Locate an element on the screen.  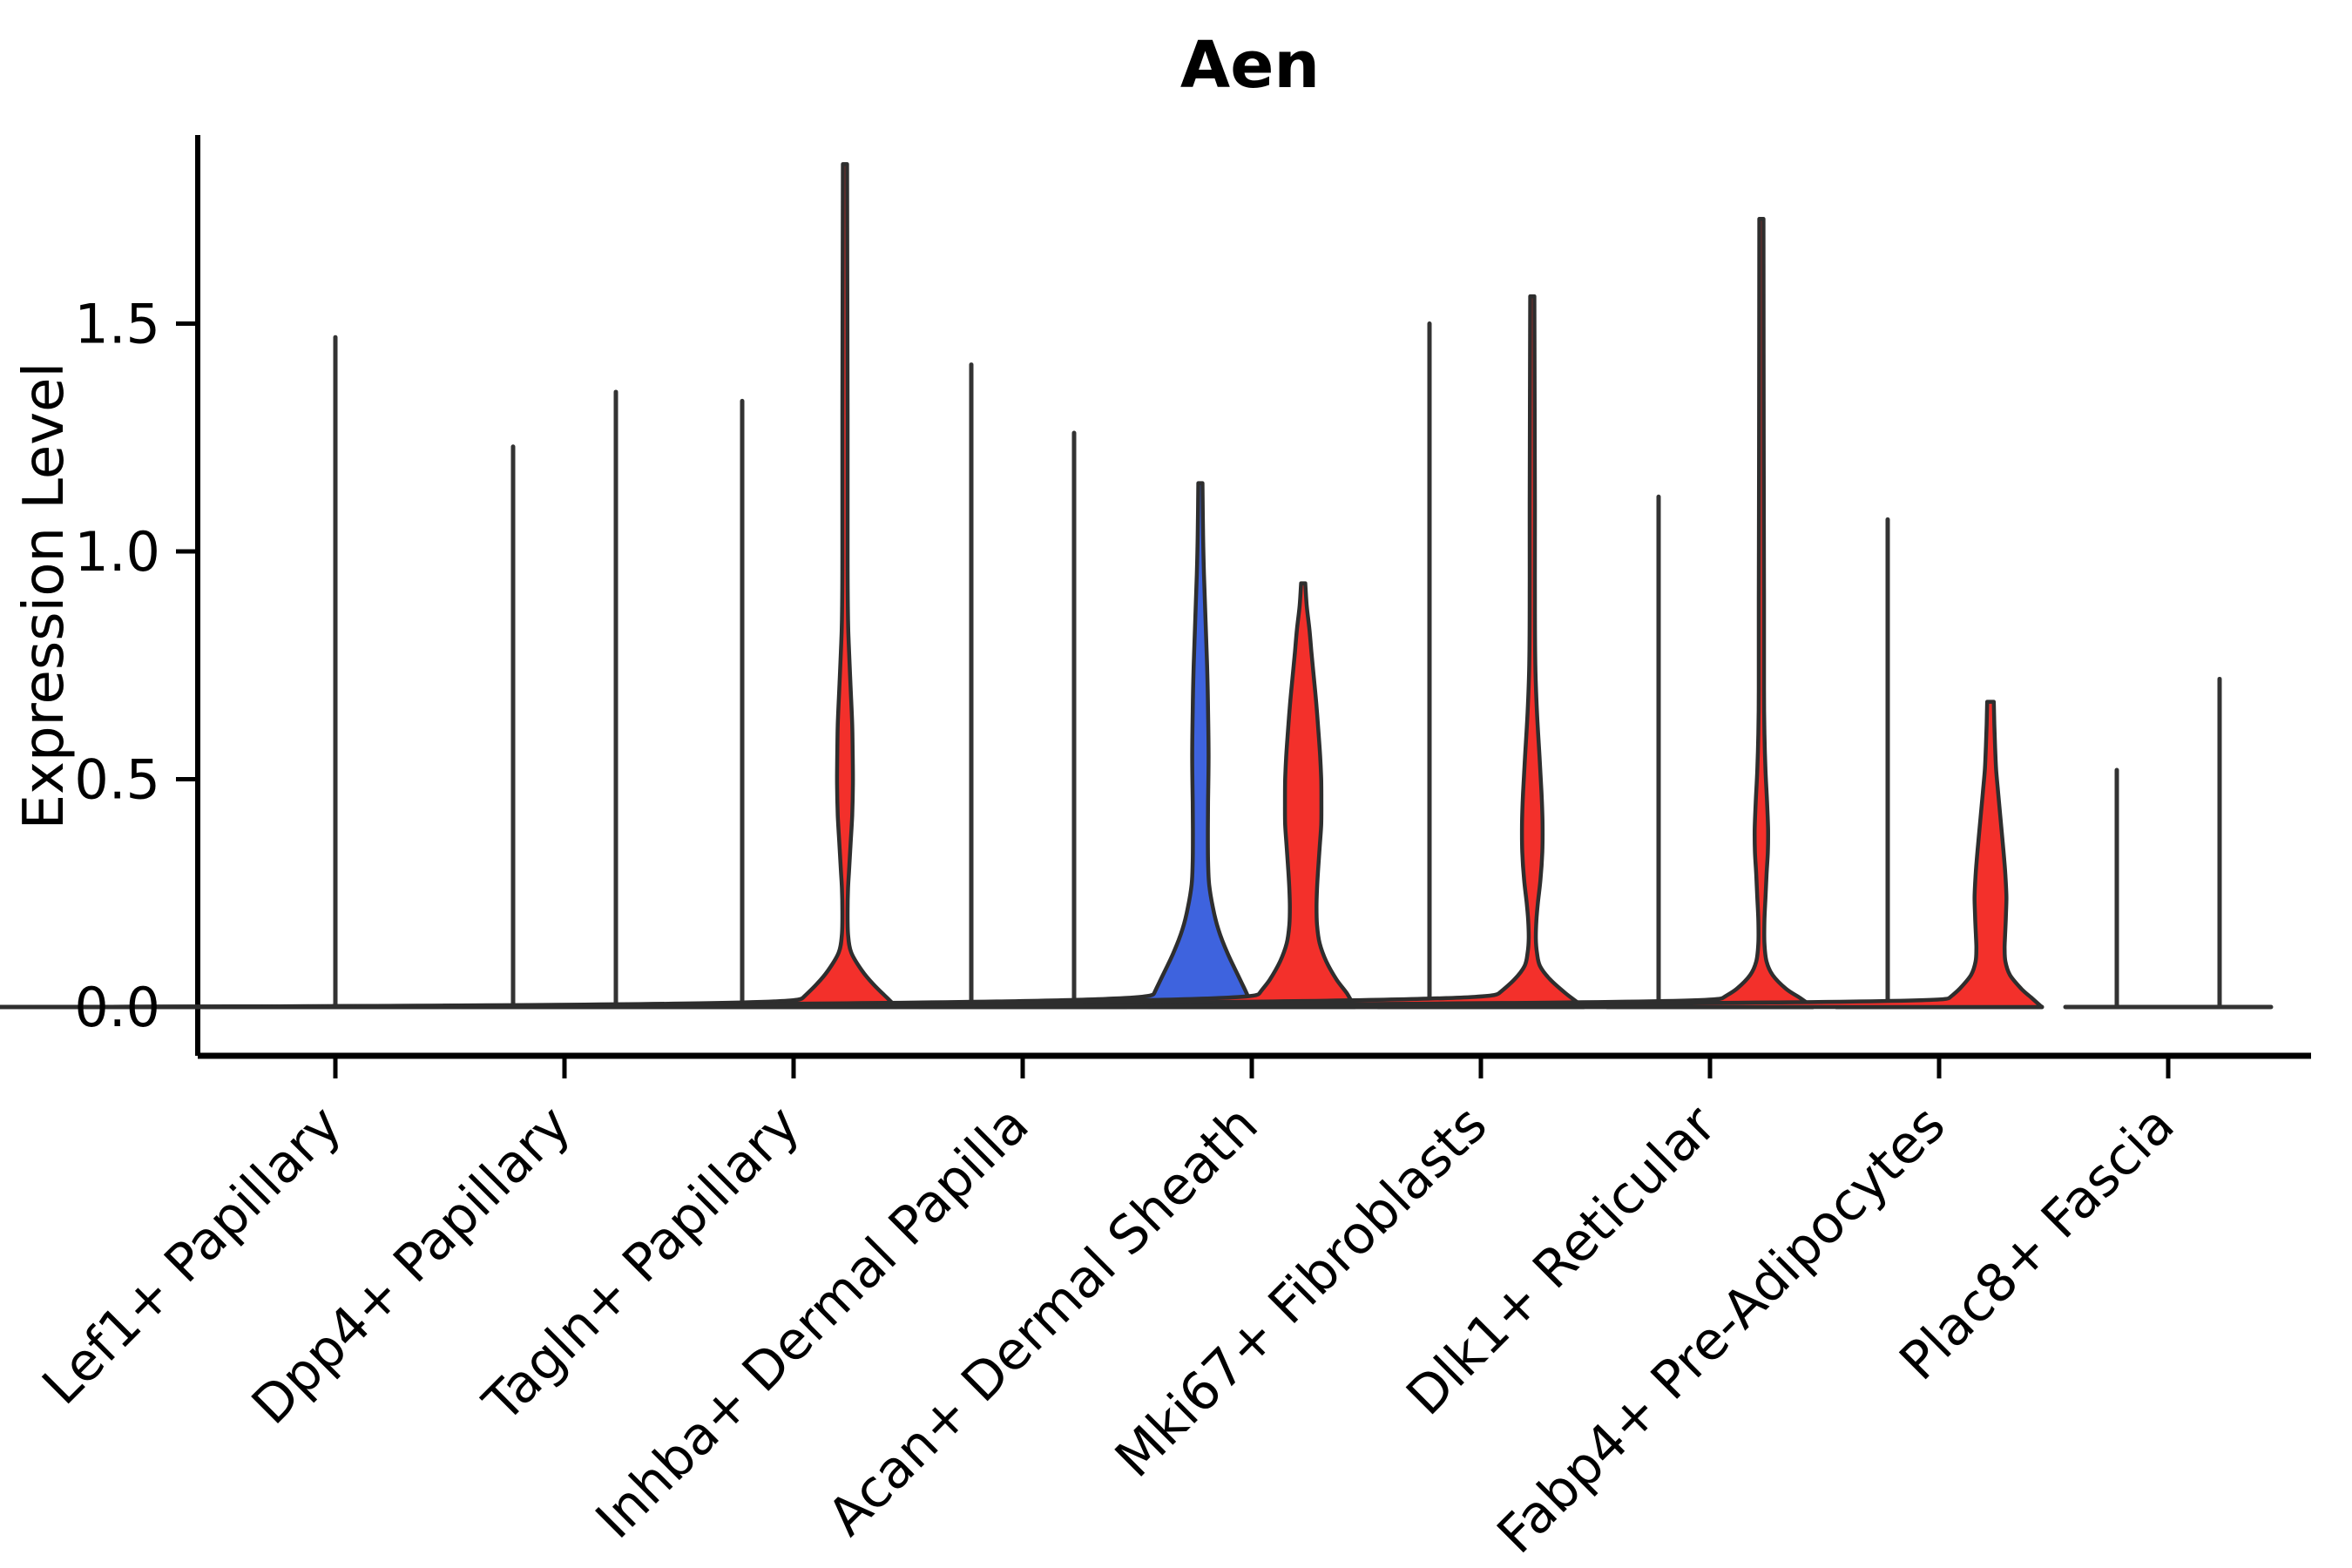
y-tick-label: 0.0 is located at coordinates (117, 1007).